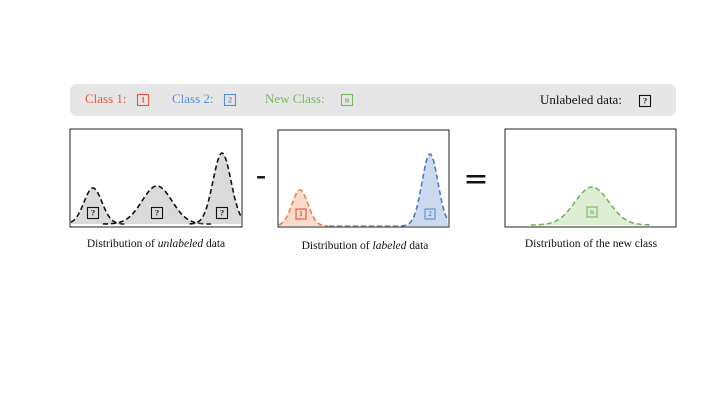  Describe the element at coordinates (193, 98) in the screenshot. I see `legend-label: Class 2:` at that location.